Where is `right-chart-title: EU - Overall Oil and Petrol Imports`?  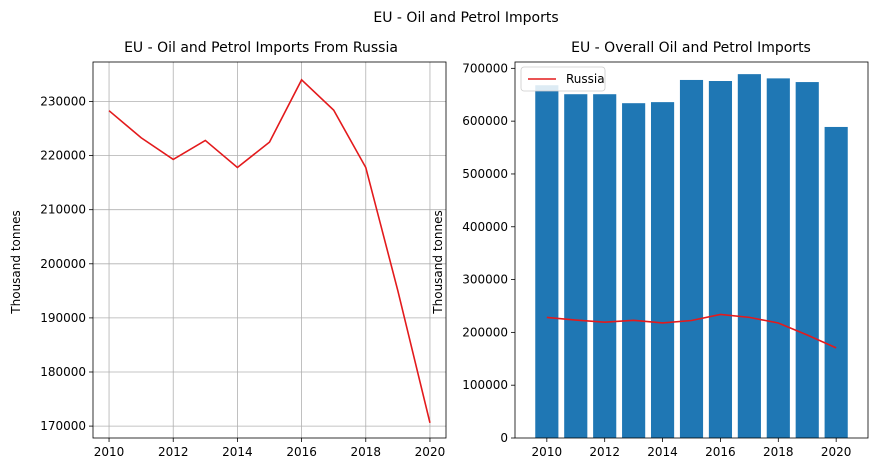 right-chart-title: EU - Overall Oil and Petrol Imports is located at coordinates (691, 48).